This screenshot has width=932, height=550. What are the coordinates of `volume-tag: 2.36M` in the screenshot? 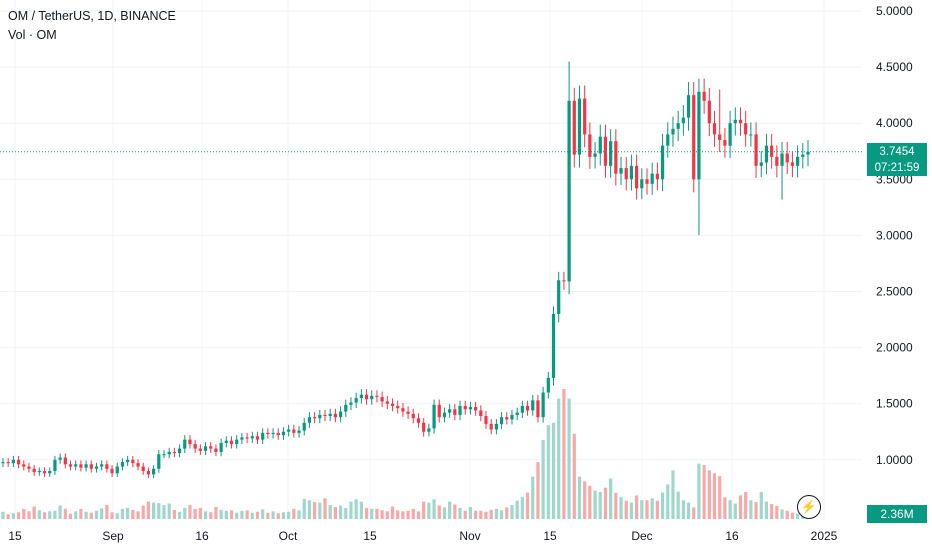 It's located at (897, 514).